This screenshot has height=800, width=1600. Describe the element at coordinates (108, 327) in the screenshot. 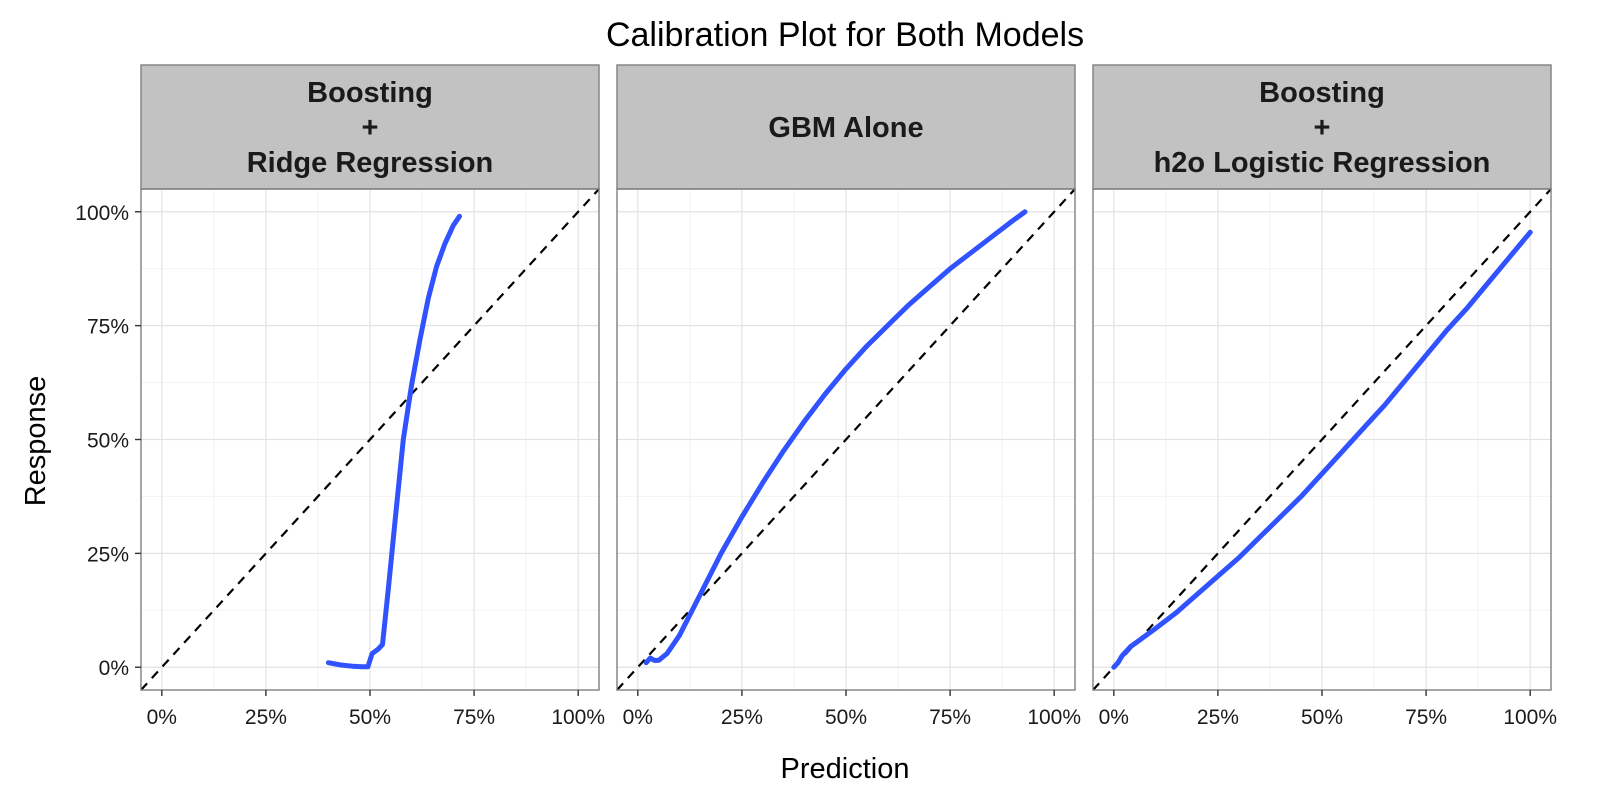

I see `y-tick-label: 75%` at that location.